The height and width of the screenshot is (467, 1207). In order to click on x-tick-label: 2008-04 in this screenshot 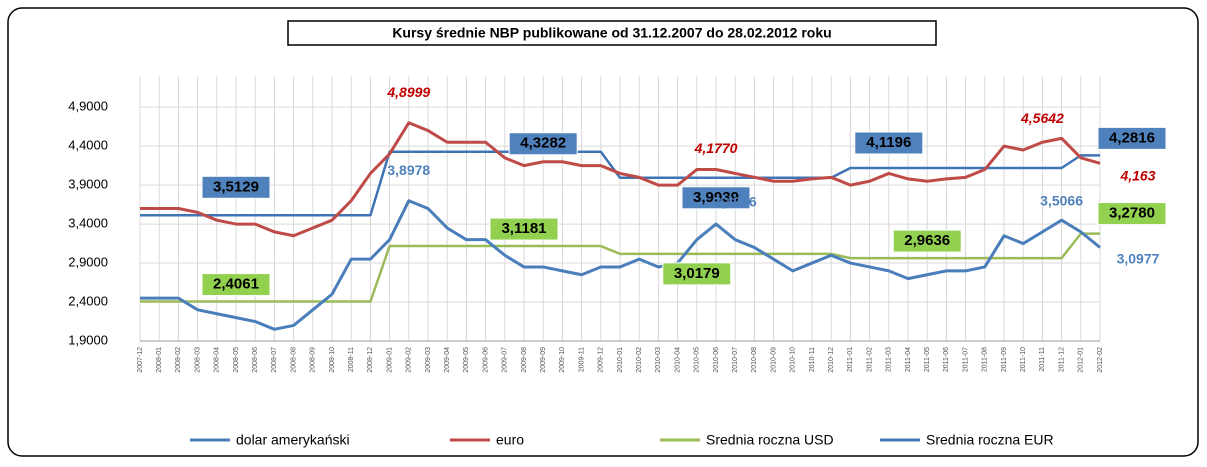, I will do `click(217, 360)`.